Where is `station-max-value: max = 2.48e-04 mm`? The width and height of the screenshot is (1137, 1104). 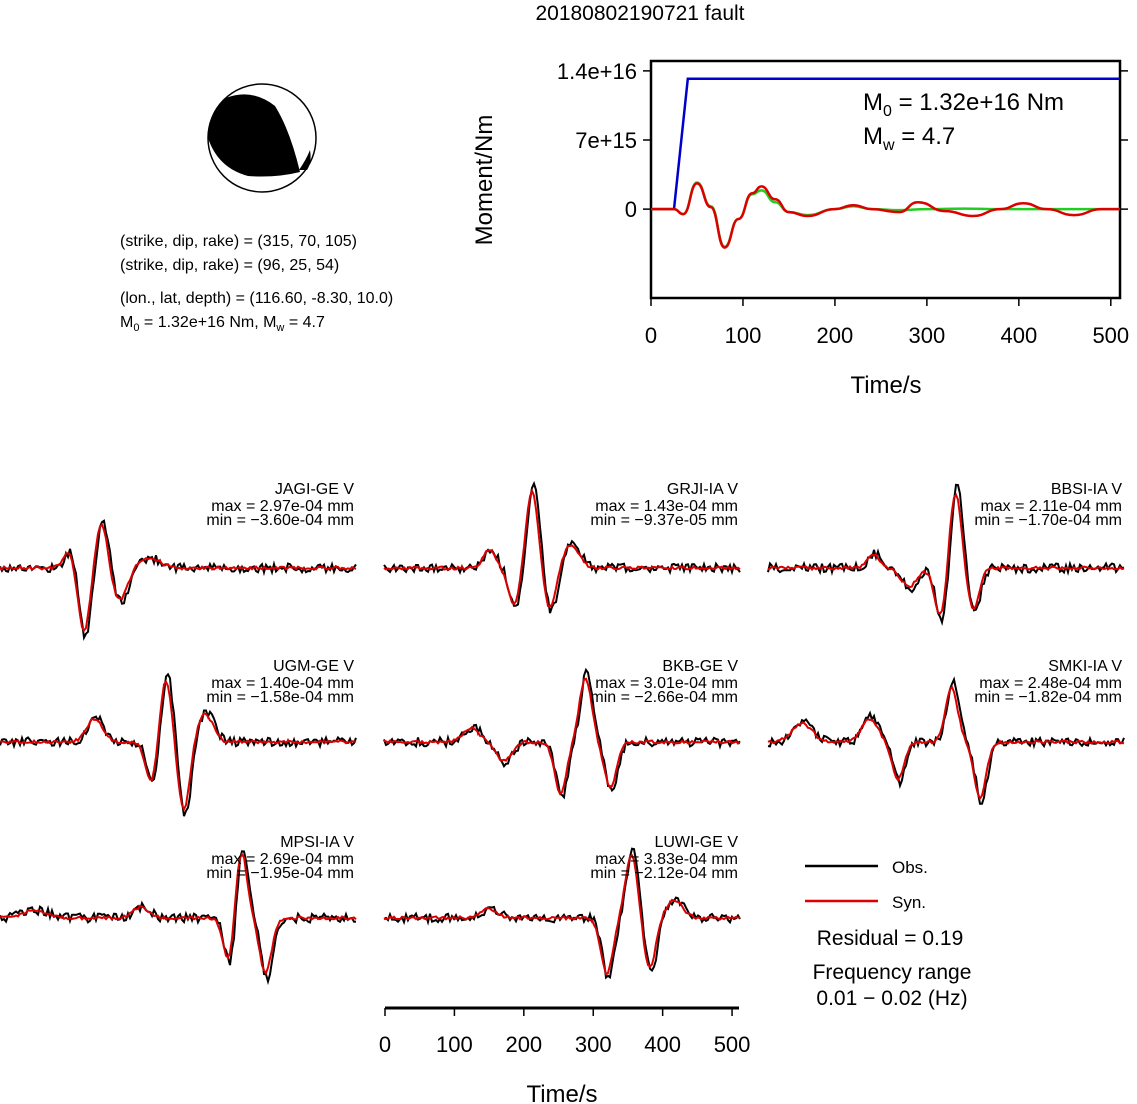
station-max-value: max = 2.48e-04 mm is located at coordinates (1050, 683).